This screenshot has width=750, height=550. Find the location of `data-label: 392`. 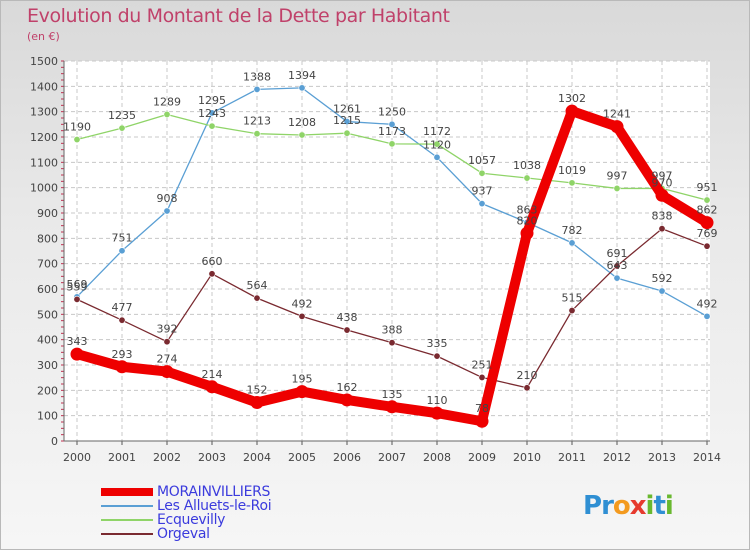

data-label: 392 is located at coordinates (167, 329).